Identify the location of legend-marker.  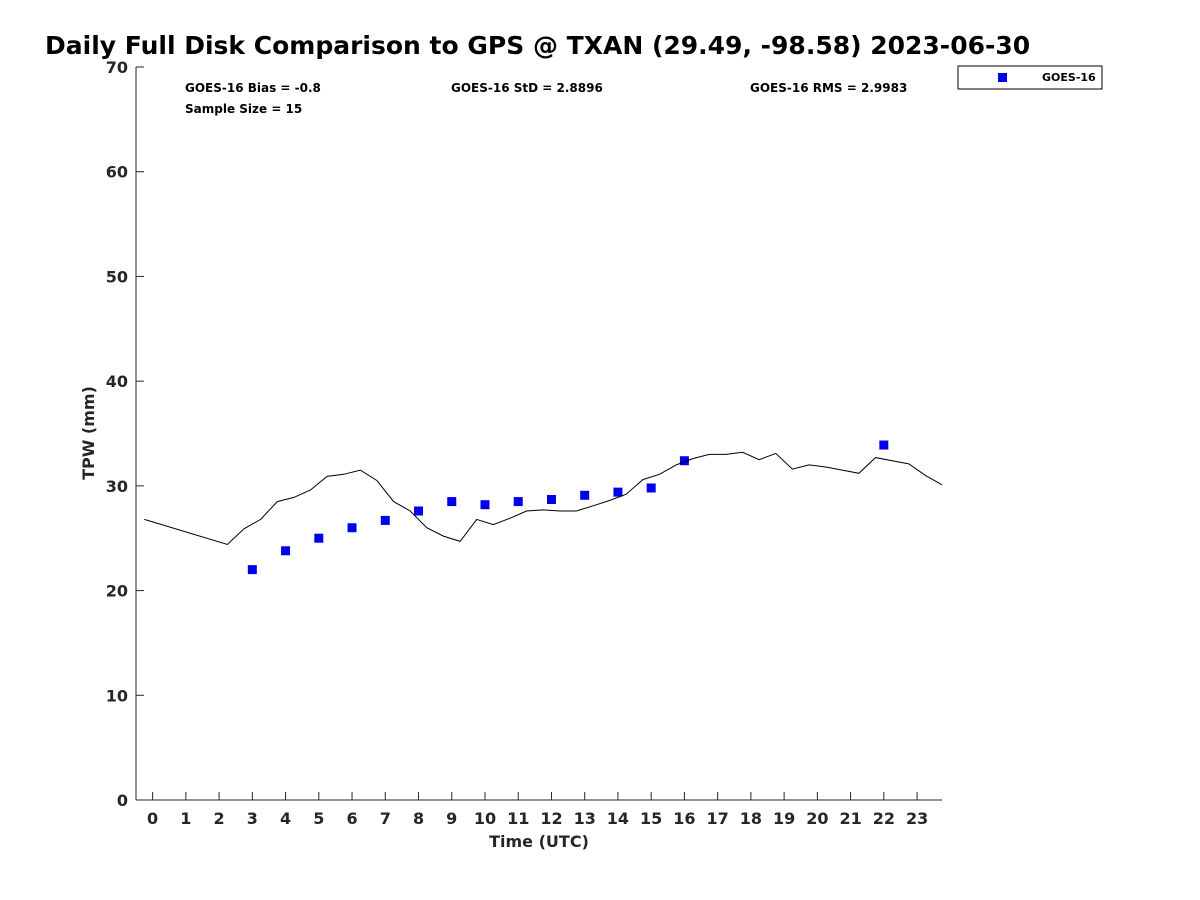
(1002, 77).